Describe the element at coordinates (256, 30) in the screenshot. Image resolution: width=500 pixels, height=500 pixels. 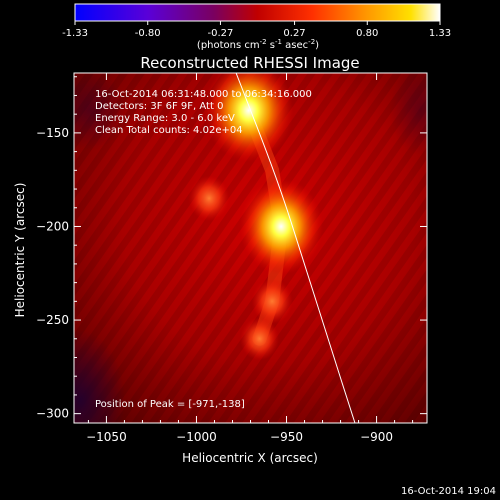
I see `colorbar-ticks: -1.33 -0.80 -0.27 0.27 0.80 1.33` at that location.